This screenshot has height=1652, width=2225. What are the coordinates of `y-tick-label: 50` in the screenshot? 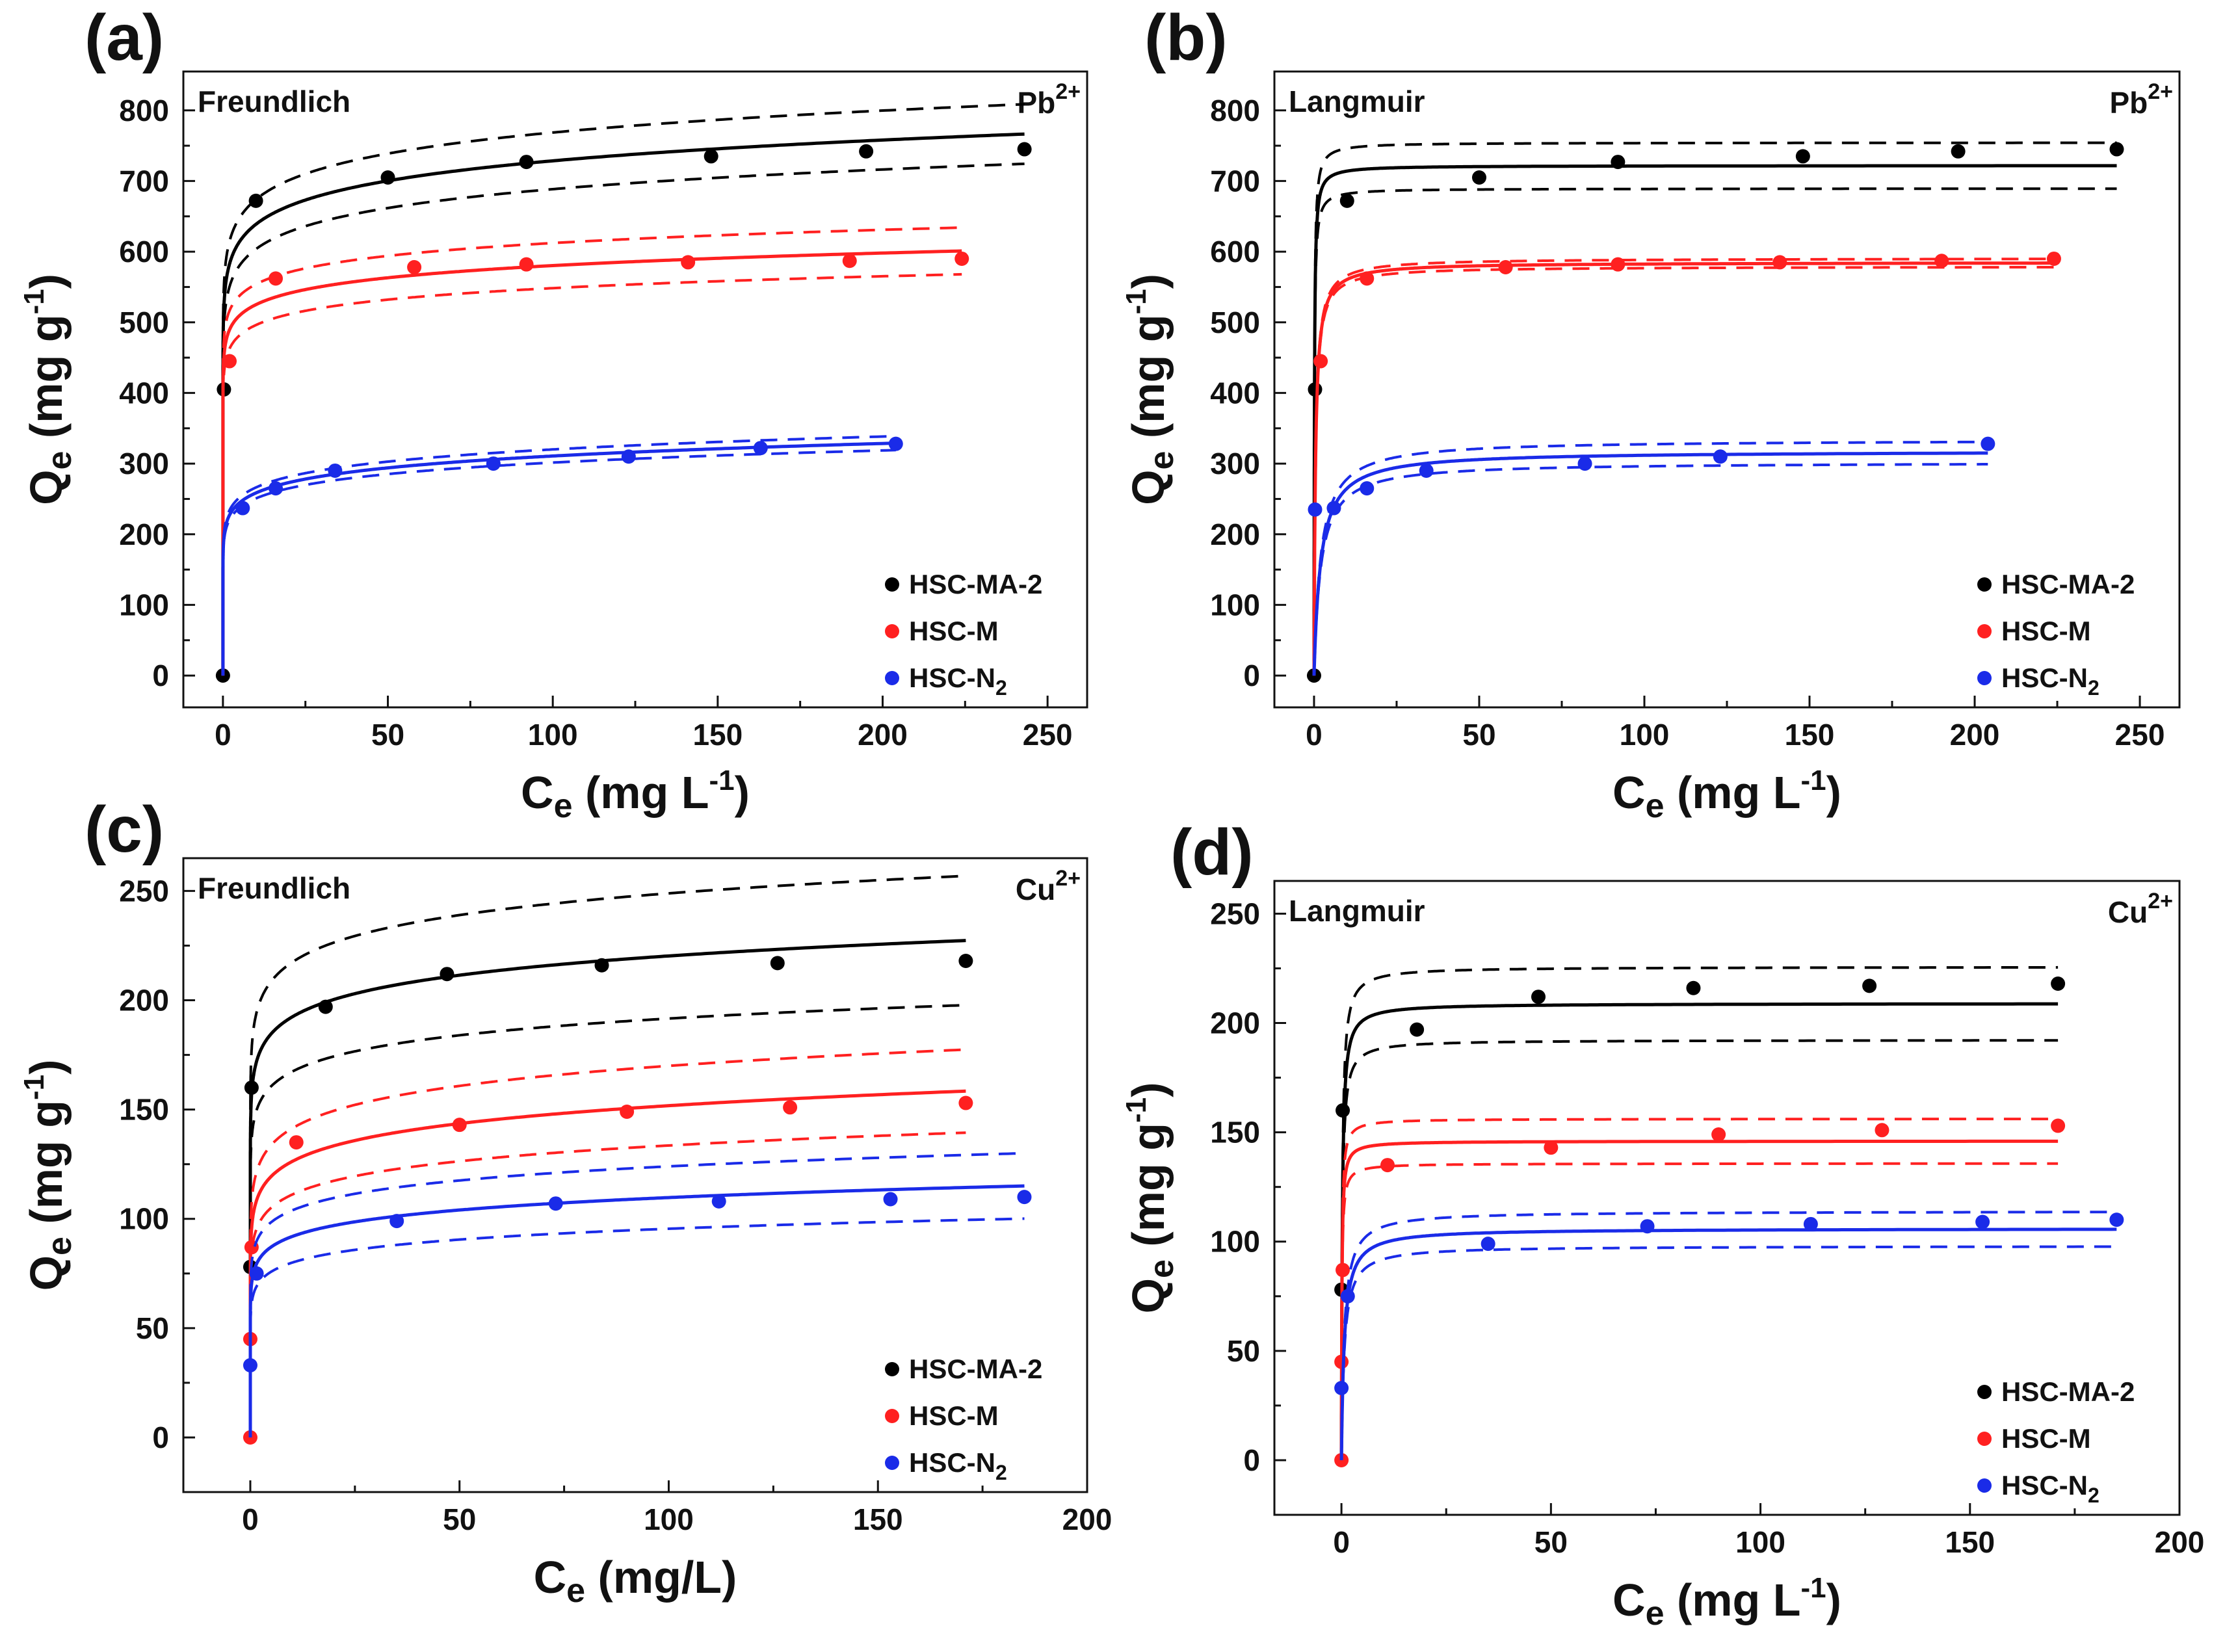 It's located at (152, 1328).